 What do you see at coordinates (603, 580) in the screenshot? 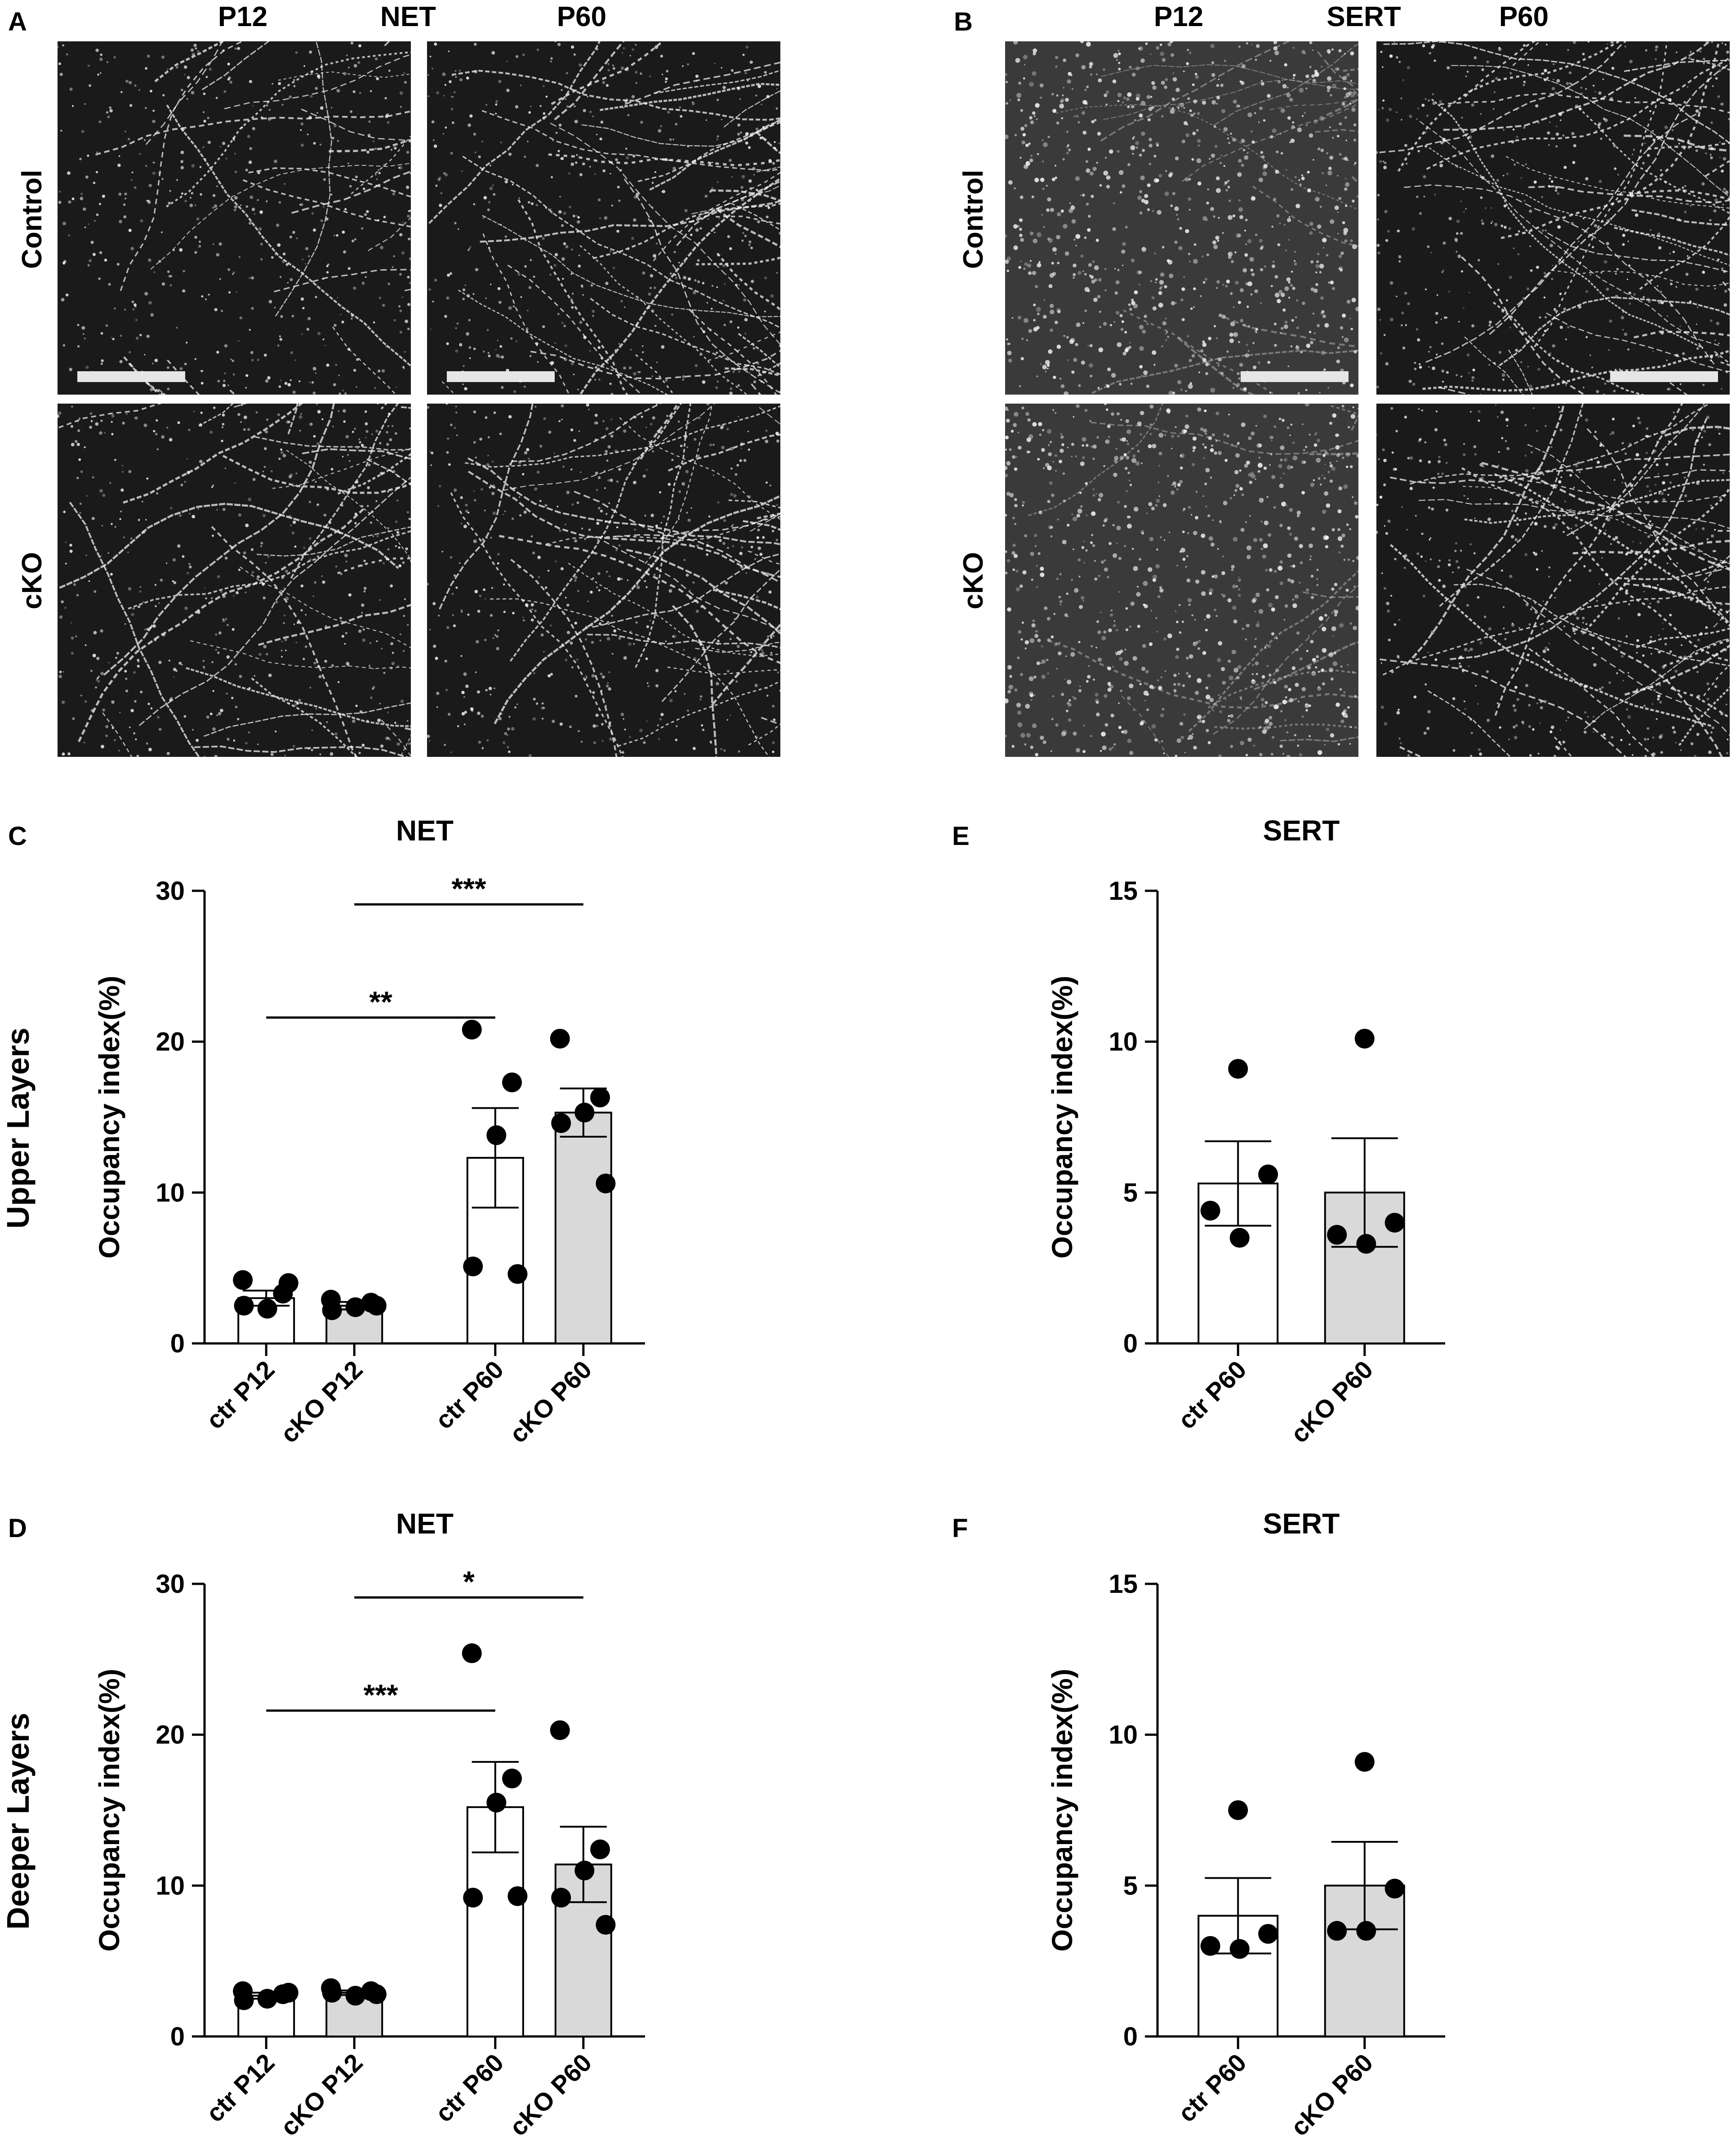
I see `micrograph-net-cko-p60` at bounding box center [603, 580].